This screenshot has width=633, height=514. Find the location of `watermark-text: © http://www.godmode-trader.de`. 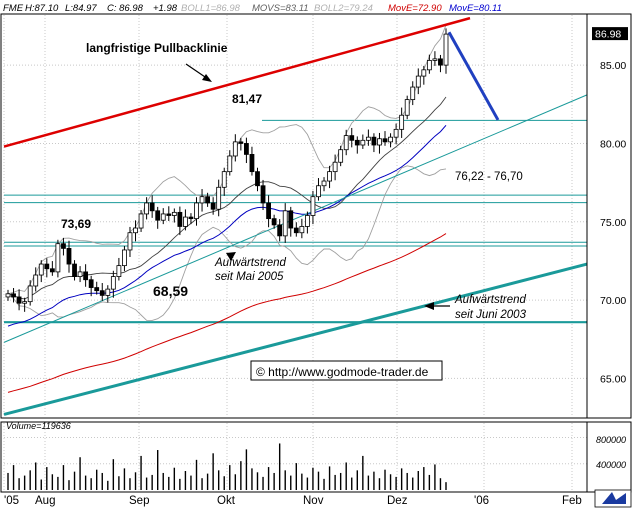

watermark-text: © http://www.godmode-trader.de is located at coordinates (342, 372).